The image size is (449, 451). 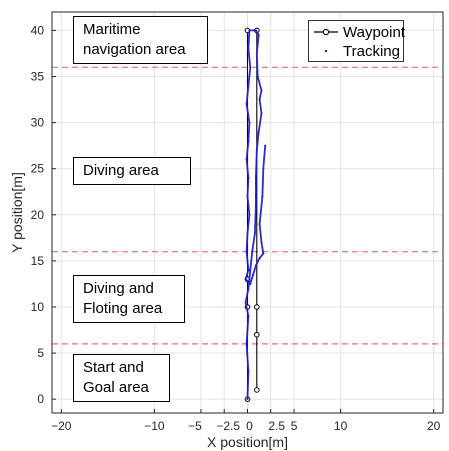 What do you see at coordinates (40, 399) in the screenshot?
I see `y-tick-label: 0` at bounding box center [40, 399].